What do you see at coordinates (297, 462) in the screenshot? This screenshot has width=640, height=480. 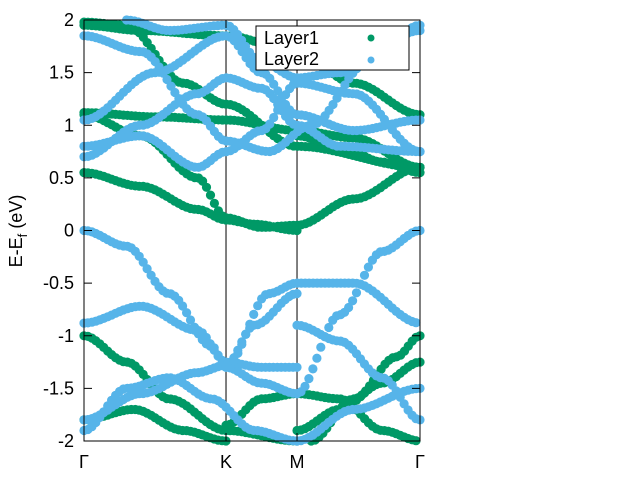 I see `x-tick-label: M` at bounding box center [297, 462].